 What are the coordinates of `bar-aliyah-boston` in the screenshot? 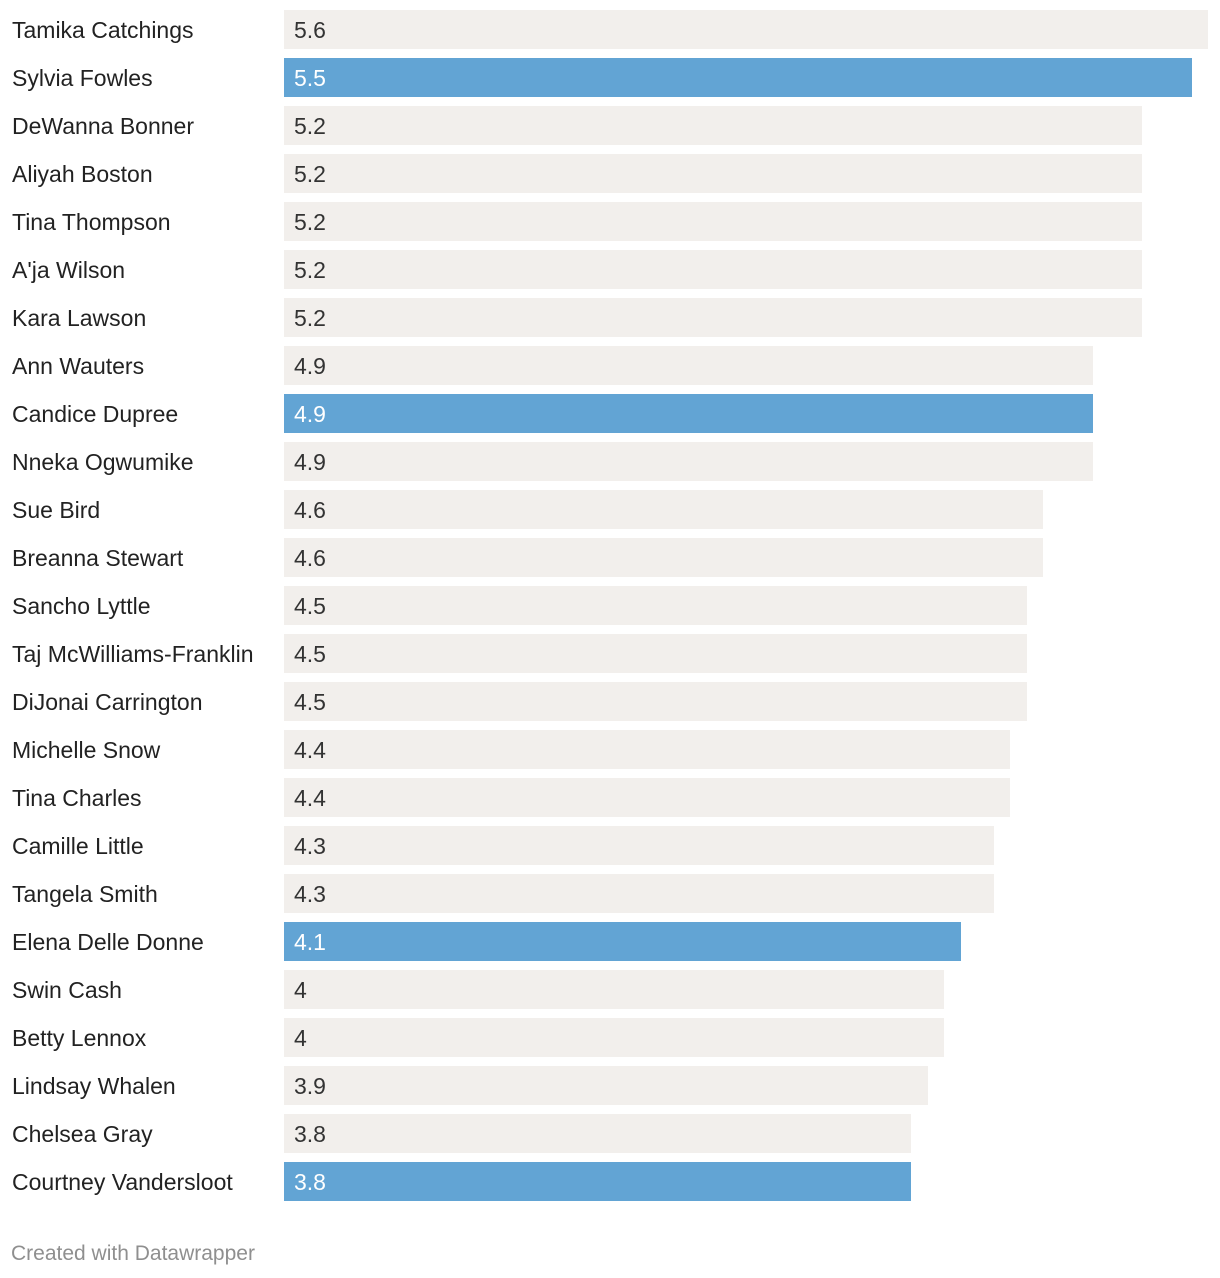 It's located at (713, 173).